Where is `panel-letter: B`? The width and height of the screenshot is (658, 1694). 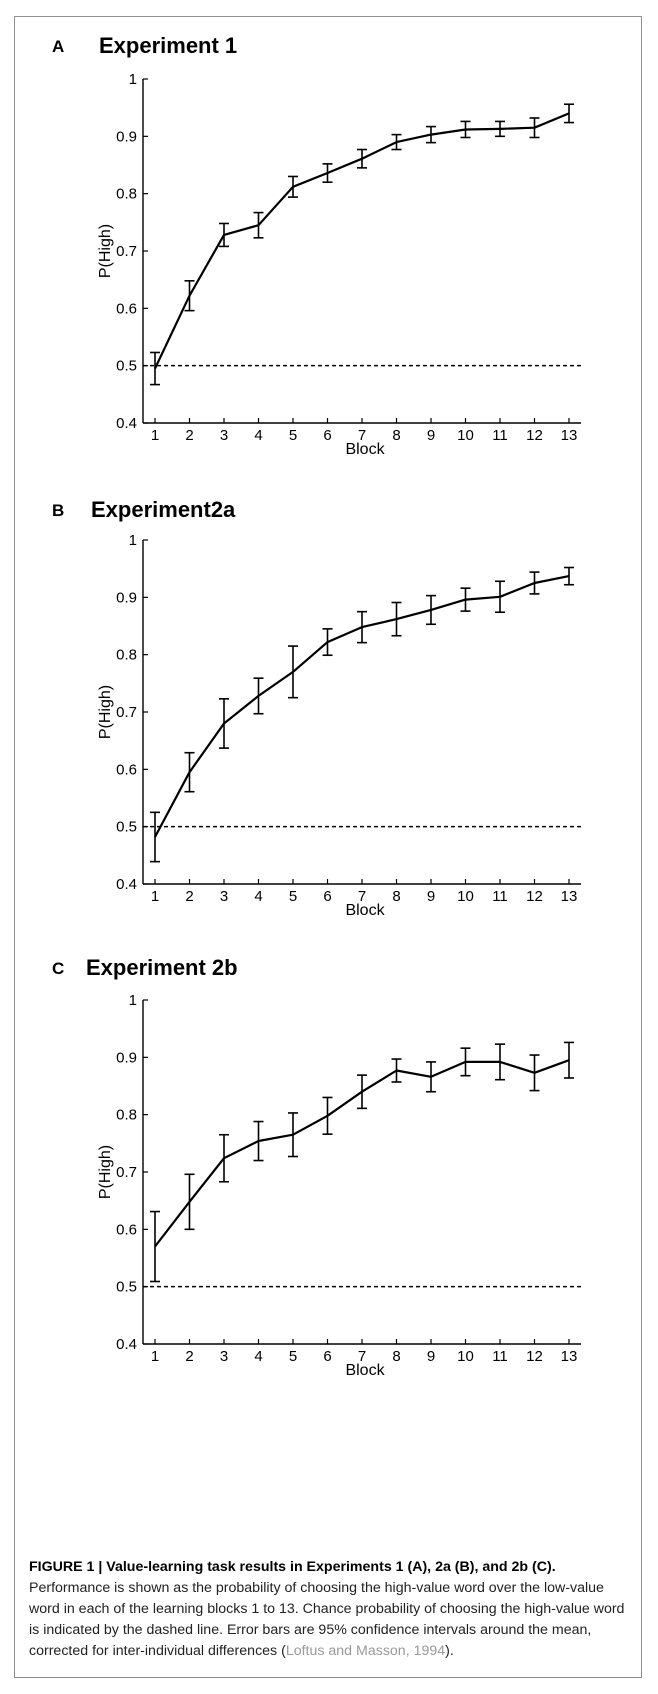
panel-letter: B is located at coordinates (58, 510).